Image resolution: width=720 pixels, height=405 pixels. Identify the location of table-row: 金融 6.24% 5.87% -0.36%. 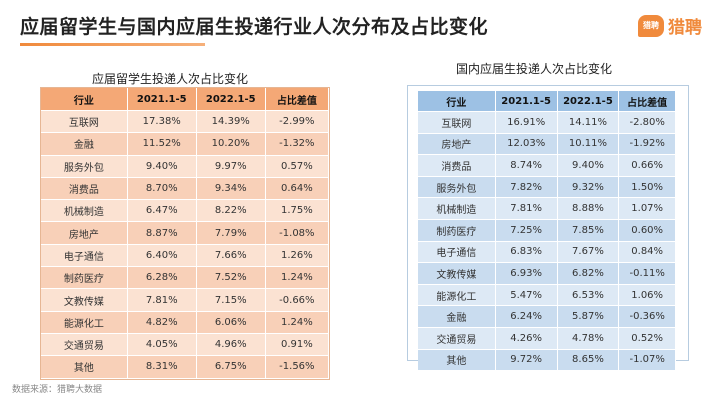
(547, 316).